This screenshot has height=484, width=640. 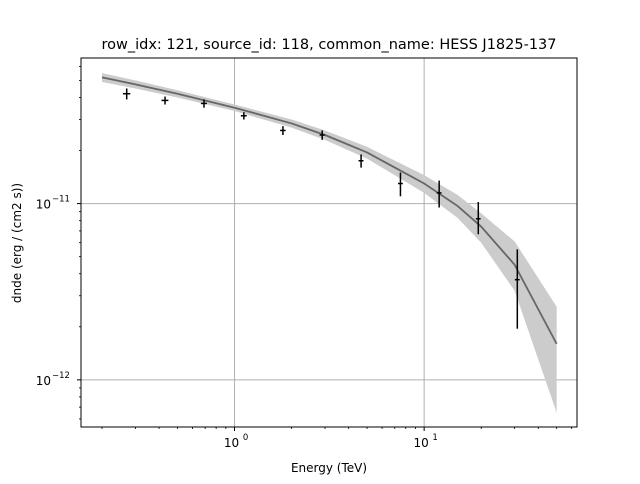 What do you see at coordinates (17, 243) in the screenshot?
I see `y-axis-label: dnde (erg / (cm2 s))` at bounding box center [17, 243].